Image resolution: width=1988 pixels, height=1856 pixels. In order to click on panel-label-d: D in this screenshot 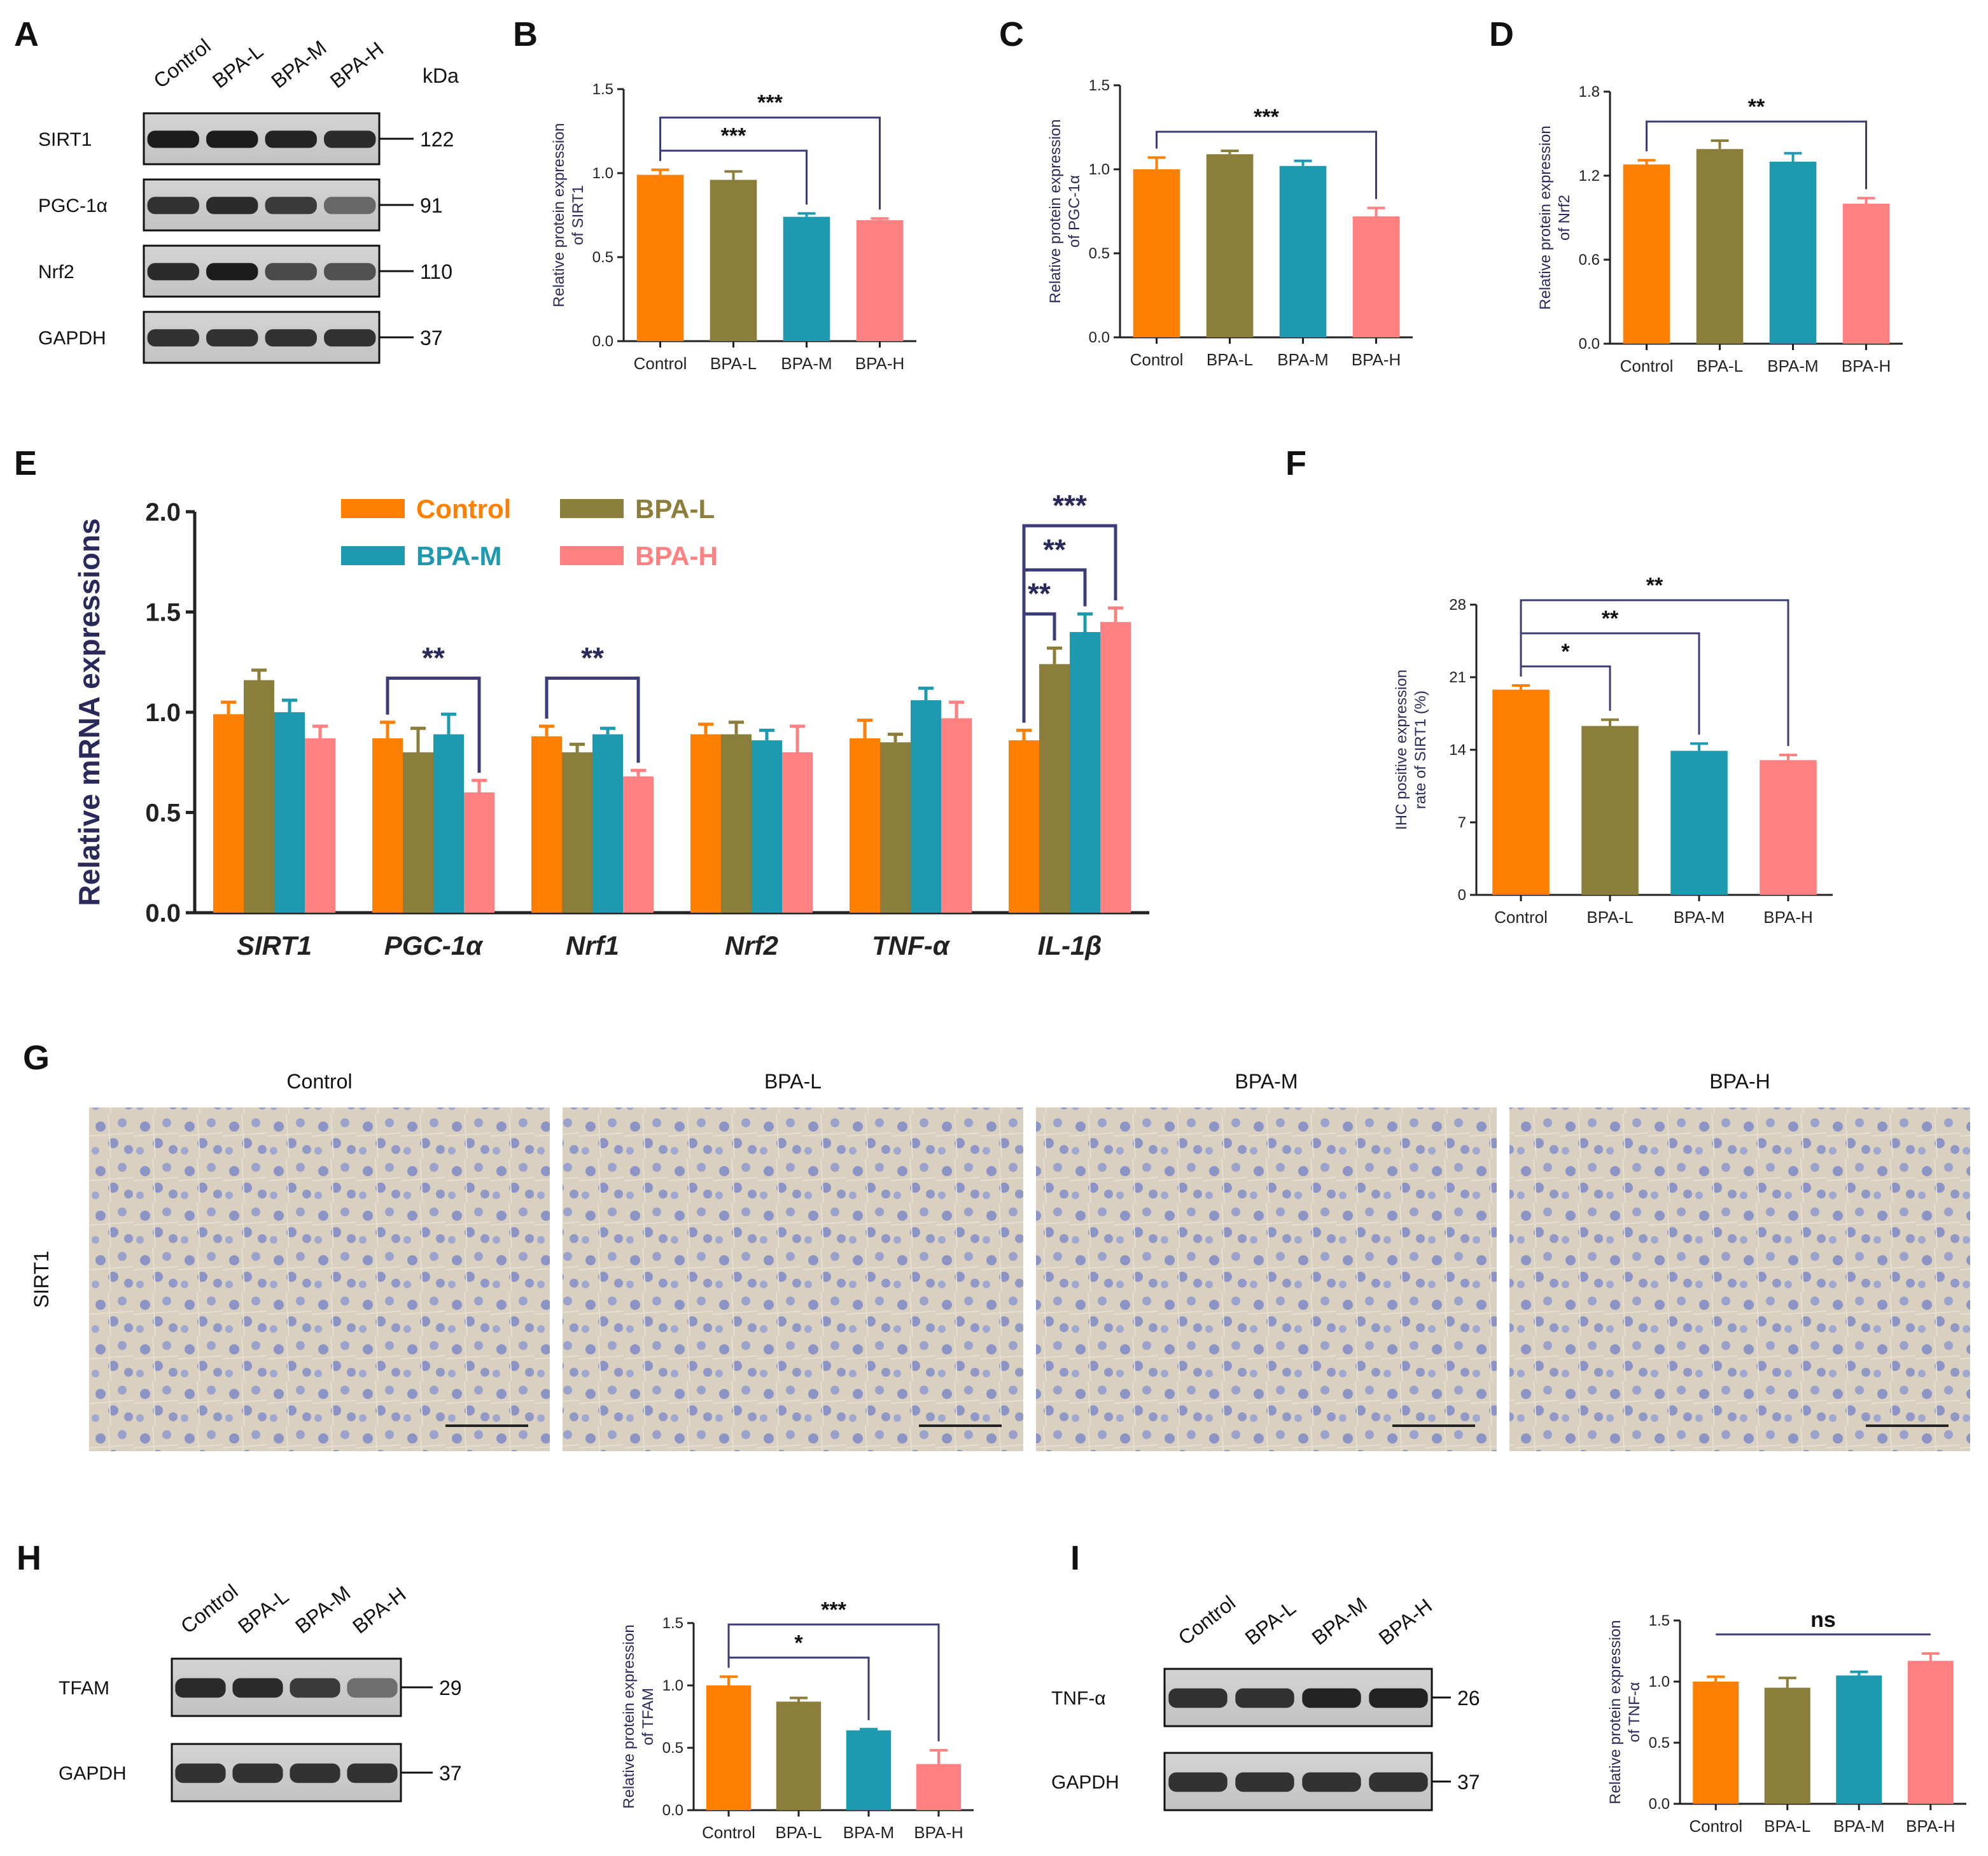, I will do `click(1501, 34)`.